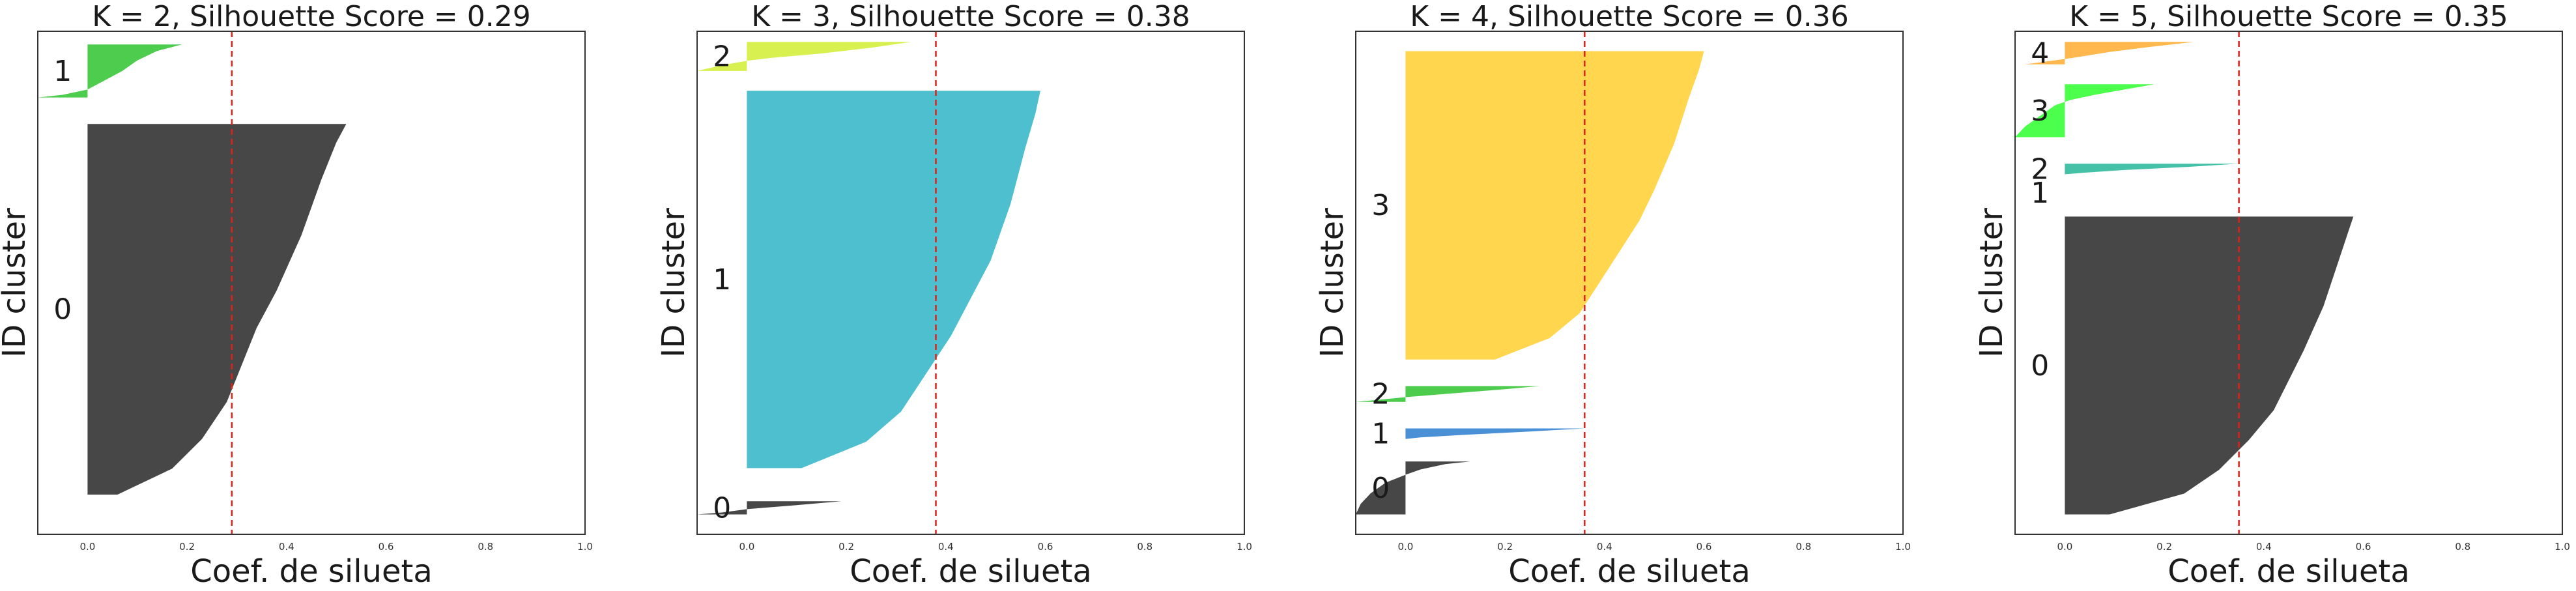  Describe the element at coordinates (970, 16) in the screenshot. I see `chart-title: K = 3, Silhouette Score = 0.38` at that location.